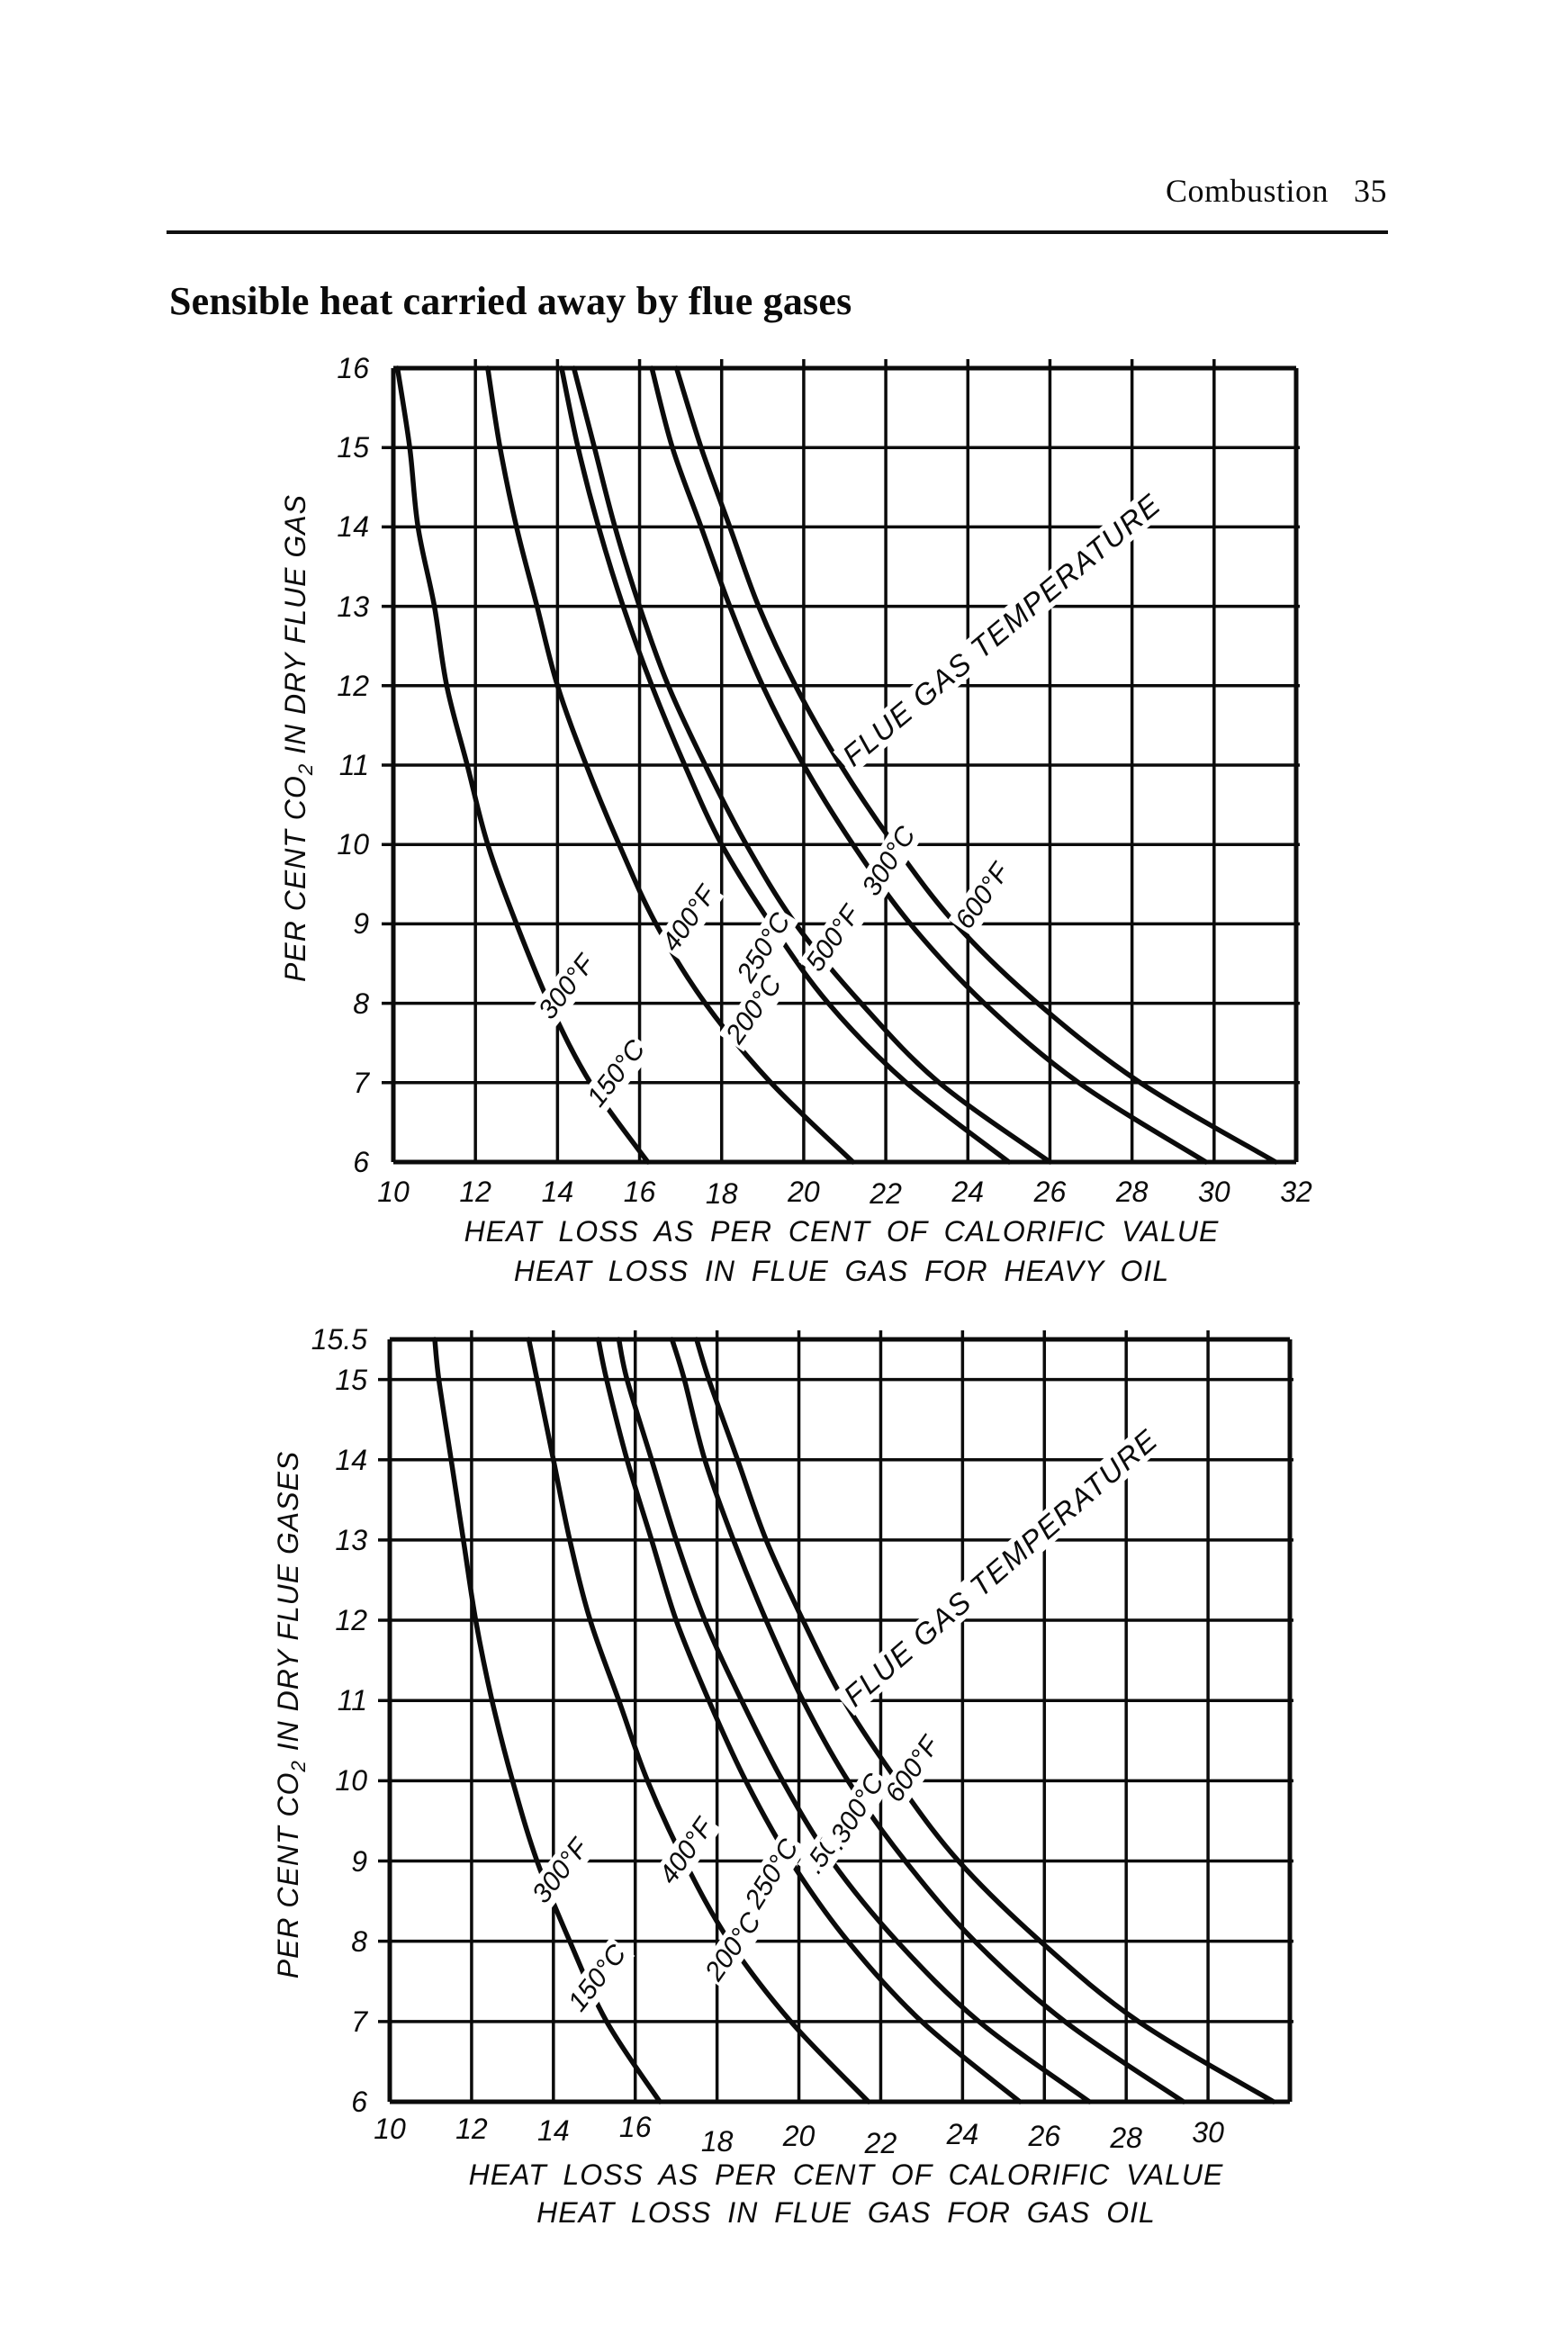 The width and height of the screenshot is (1568, 2325). What do you see at coordinates (295, 629) in the screenshot?
I see `y-axis-title-text: IN DRY FLUE GAS` at bounding box center [295, 629].